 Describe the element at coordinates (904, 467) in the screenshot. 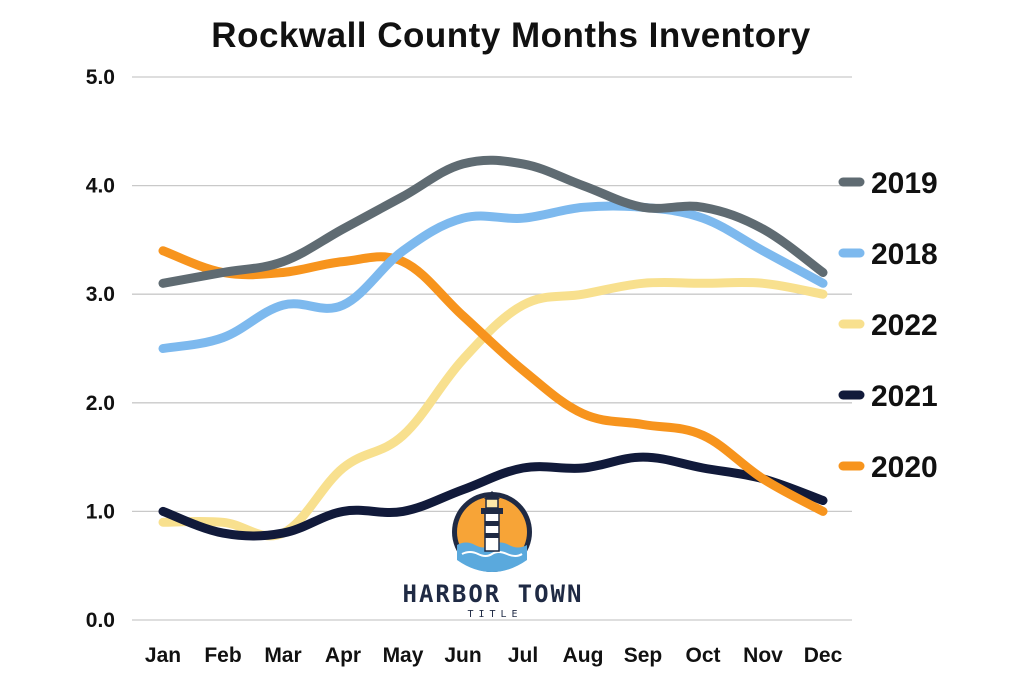

I see `legend-label-2020: 2020` at that location.